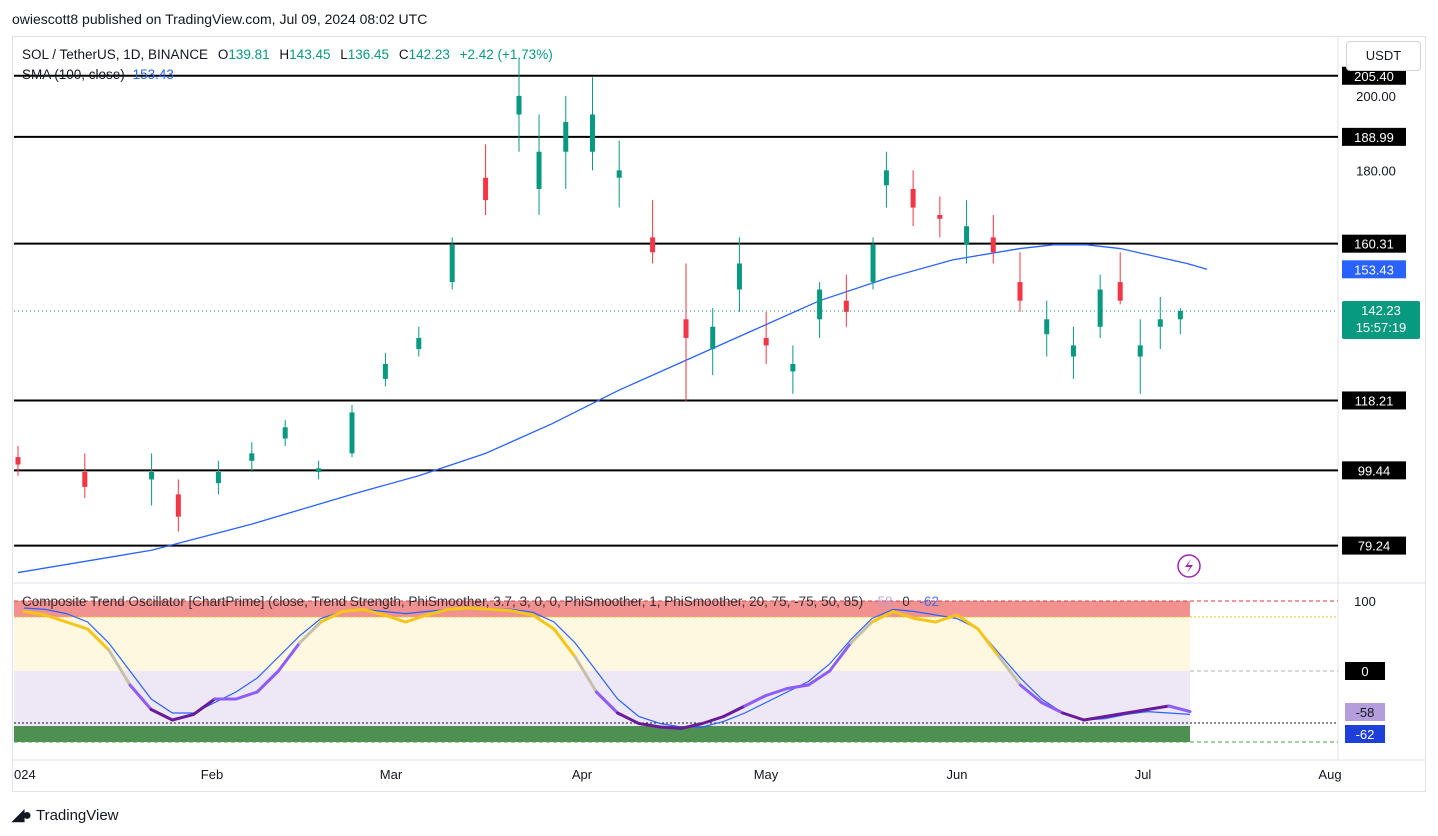  What do you see at coordinates (1365, 712) in the screenshot?
I see `osc-axis-fast-bg` at bounding box center [1365, 712].